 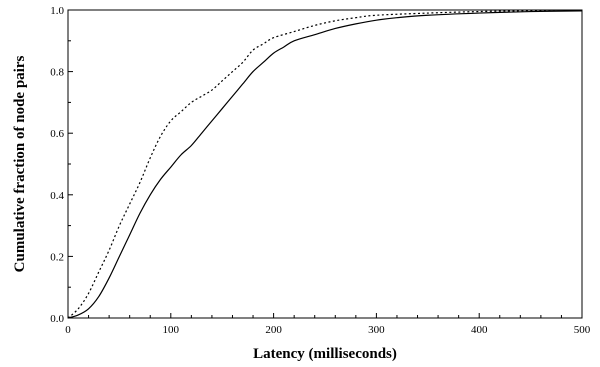 I want to click on x-tick-label: 0, so click(x=68, y=330).